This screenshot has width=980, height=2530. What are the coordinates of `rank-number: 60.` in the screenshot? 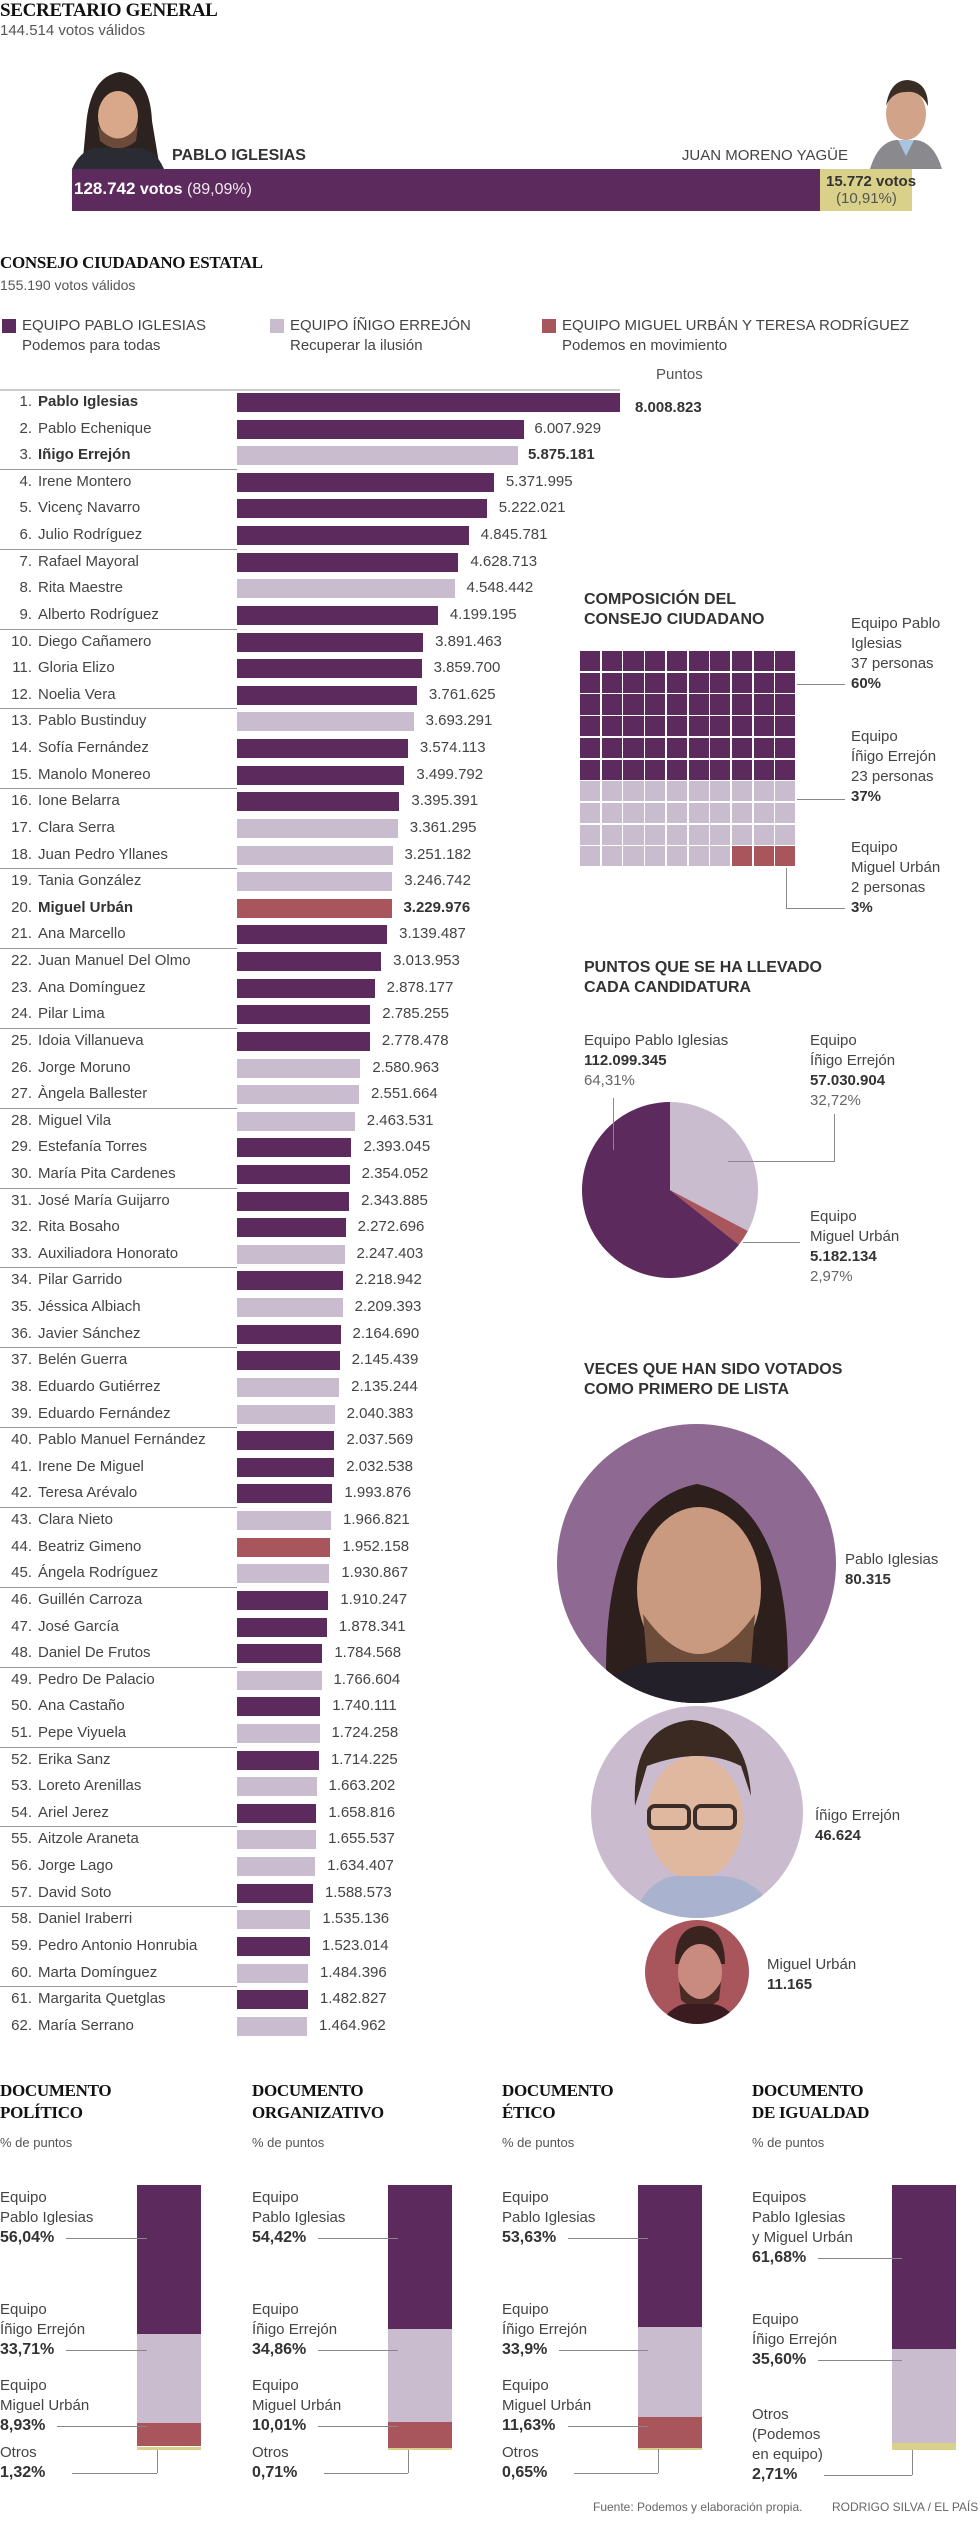 It's located at (21, 1972).